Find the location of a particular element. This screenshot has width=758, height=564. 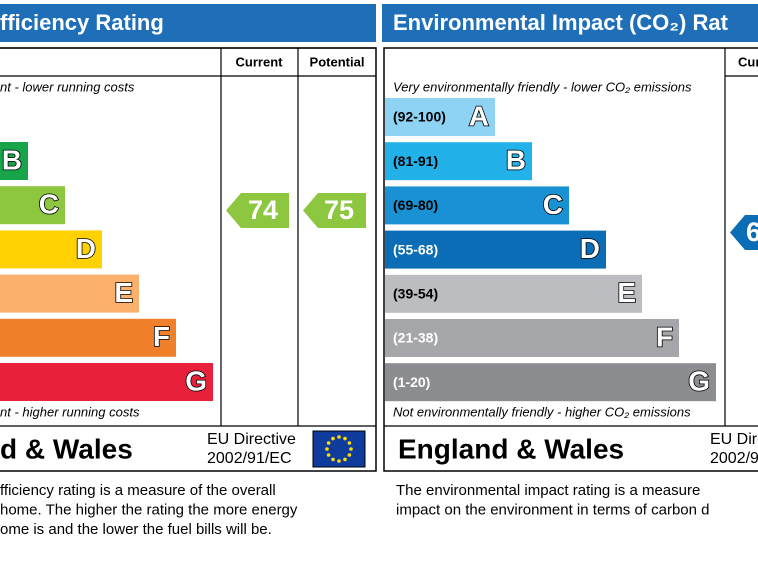

band-range: (92-100) is located at coordinates (419, 117).